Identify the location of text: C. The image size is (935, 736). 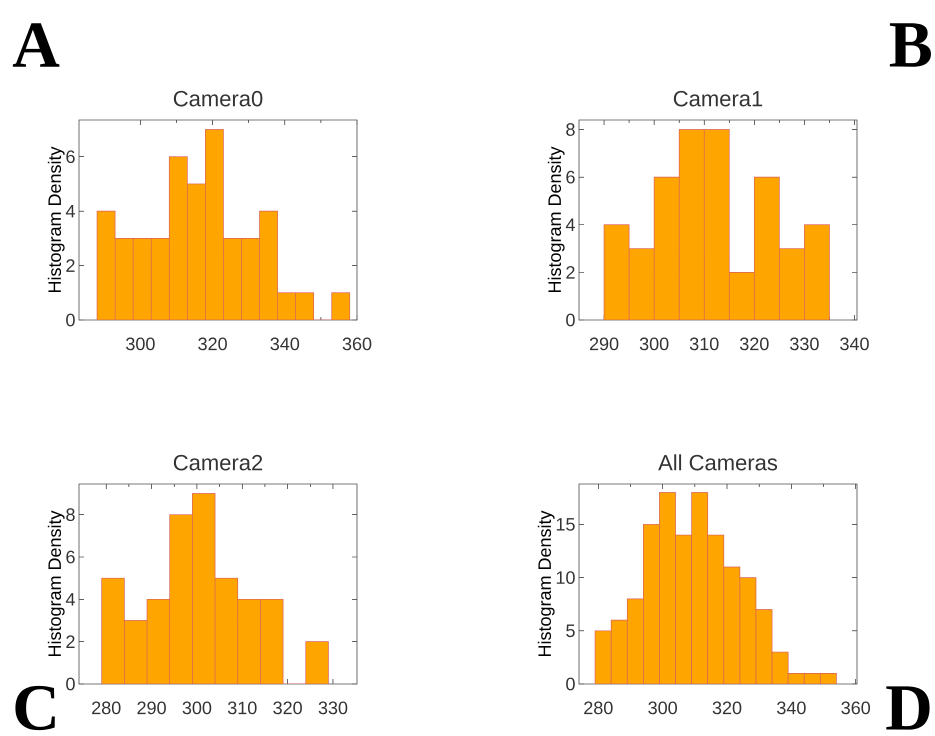
(35, 708).